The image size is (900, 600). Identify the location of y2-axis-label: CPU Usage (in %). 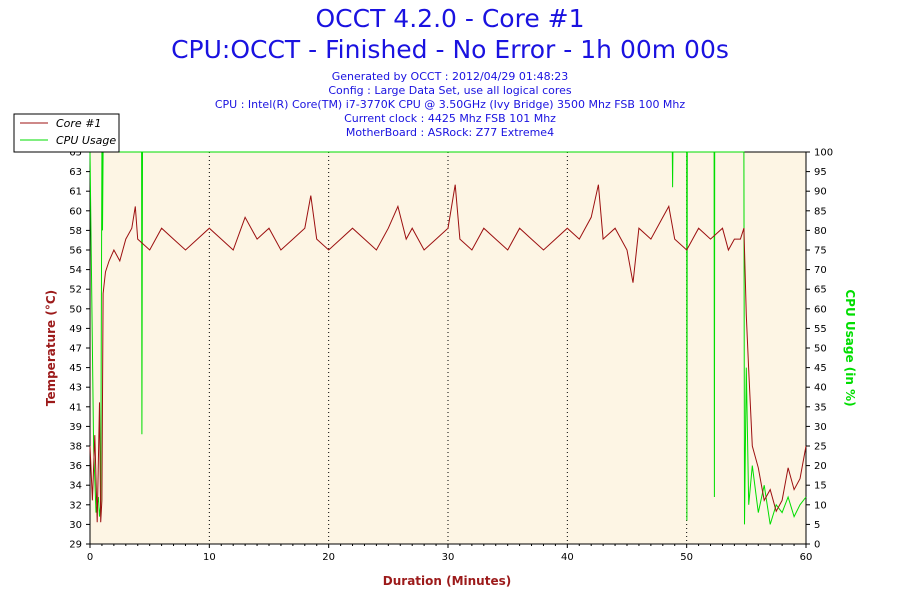
(850, 347).